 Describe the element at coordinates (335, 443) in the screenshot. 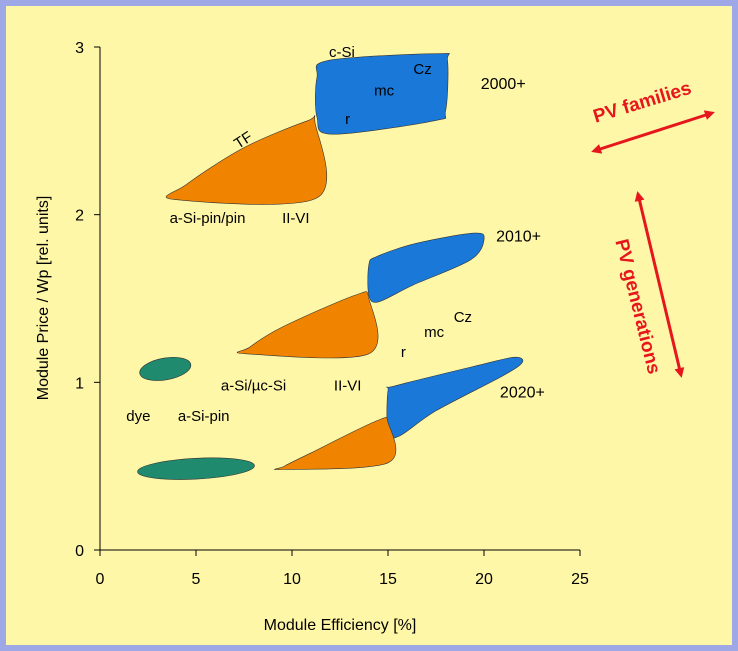

I see `region-tf-2020plus` at that location.